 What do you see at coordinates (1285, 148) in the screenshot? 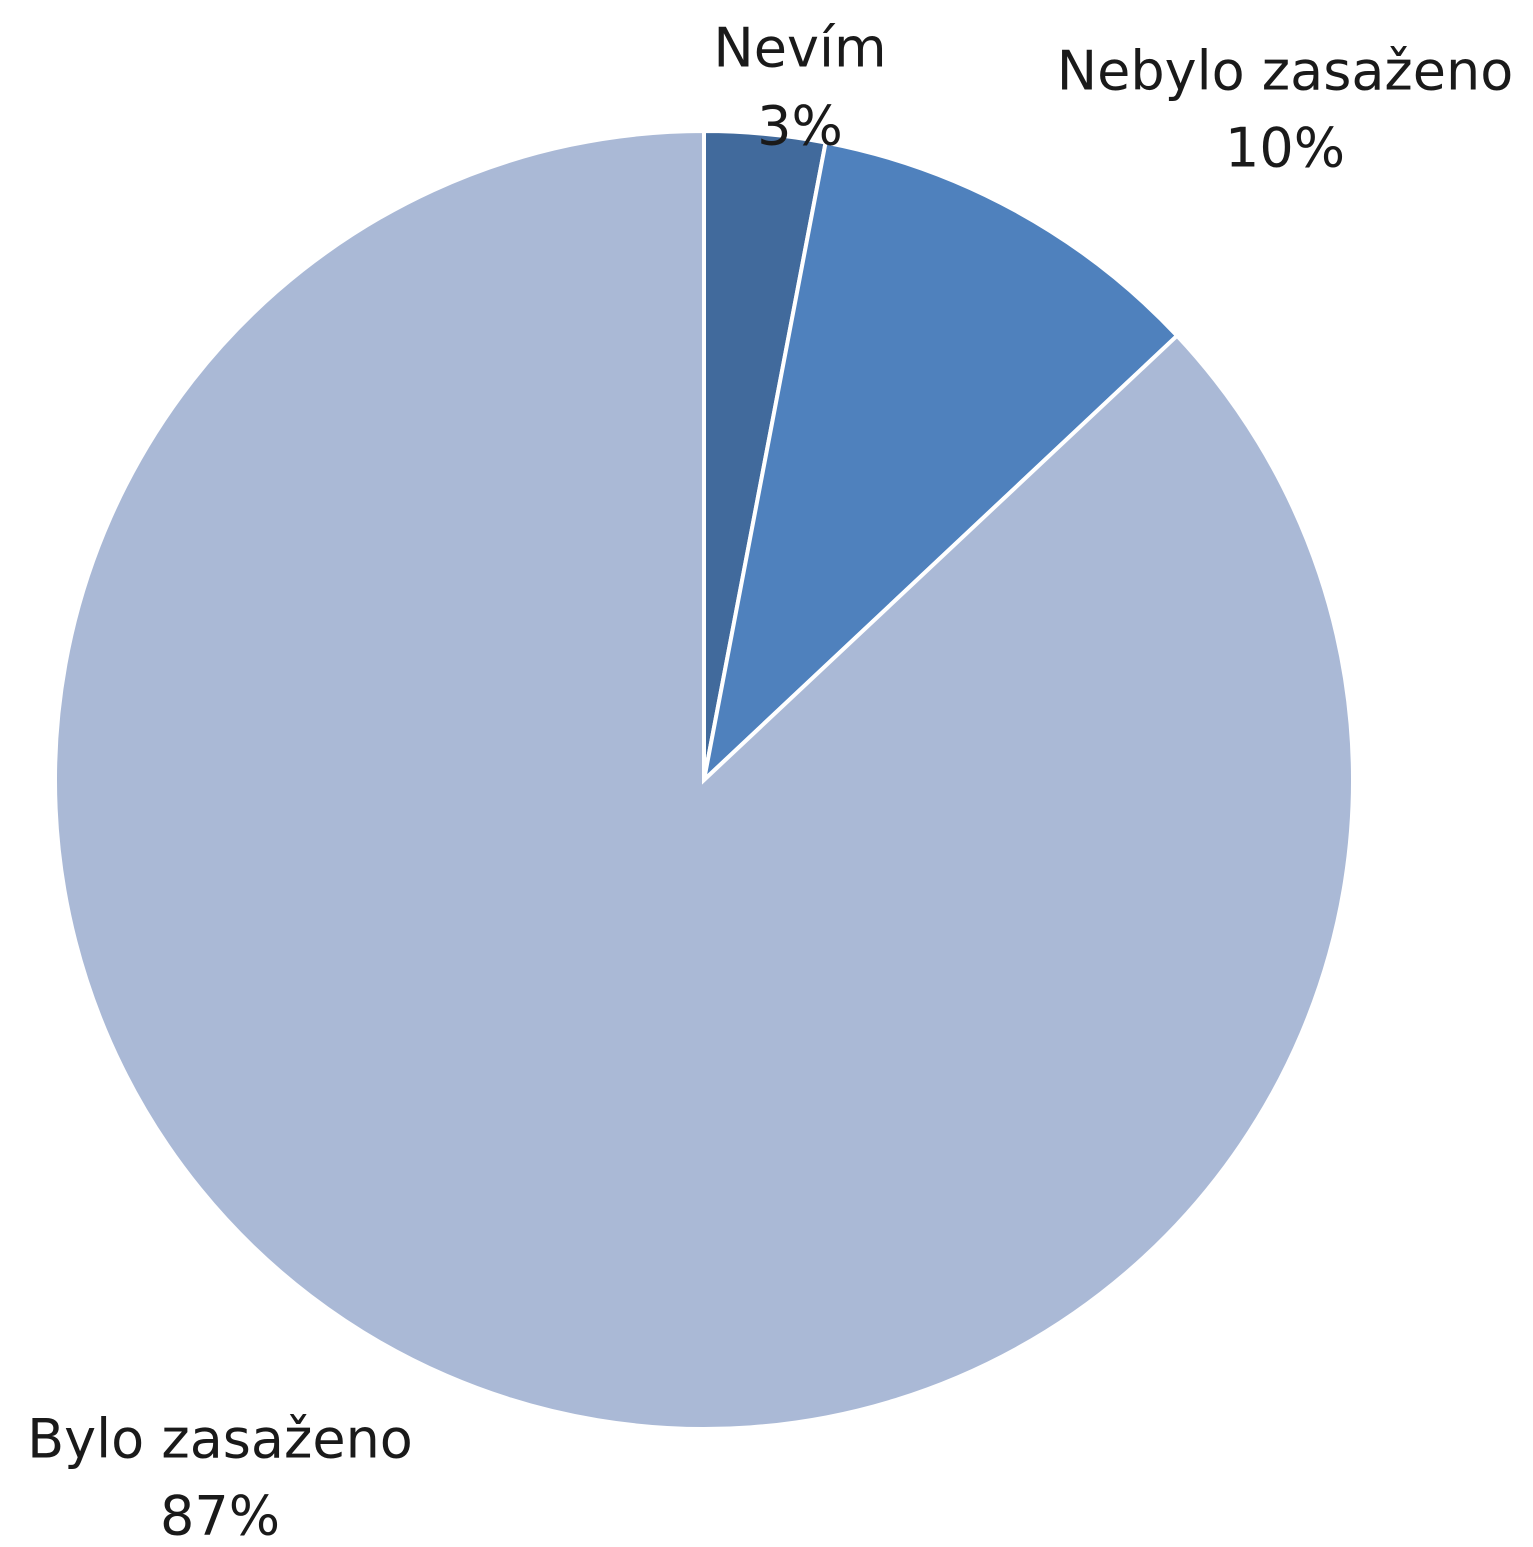
I see `slice-value-label: 10%` at bounding box center [1285, 148].